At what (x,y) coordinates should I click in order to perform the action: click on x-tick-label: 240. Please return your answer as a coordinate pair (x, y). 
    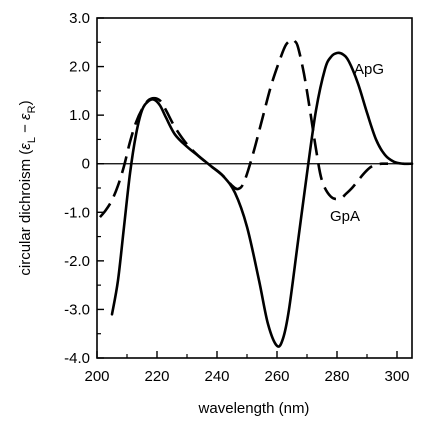
    Looking at the image, I should click on (216, 376).